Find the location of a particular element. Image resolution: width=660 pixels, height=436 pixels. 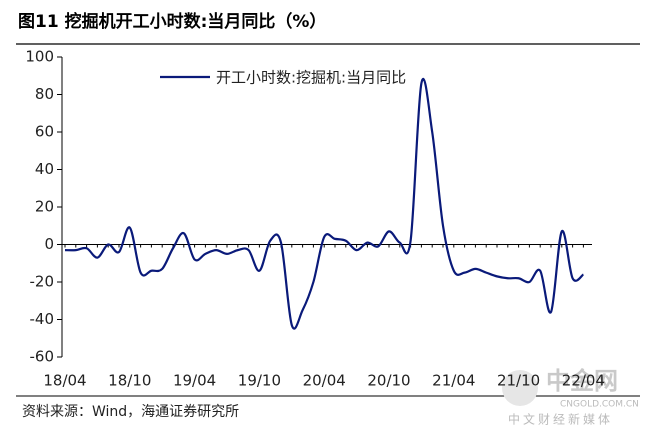

x-tick-label: 20/10 is located at coordinates (388, 381).